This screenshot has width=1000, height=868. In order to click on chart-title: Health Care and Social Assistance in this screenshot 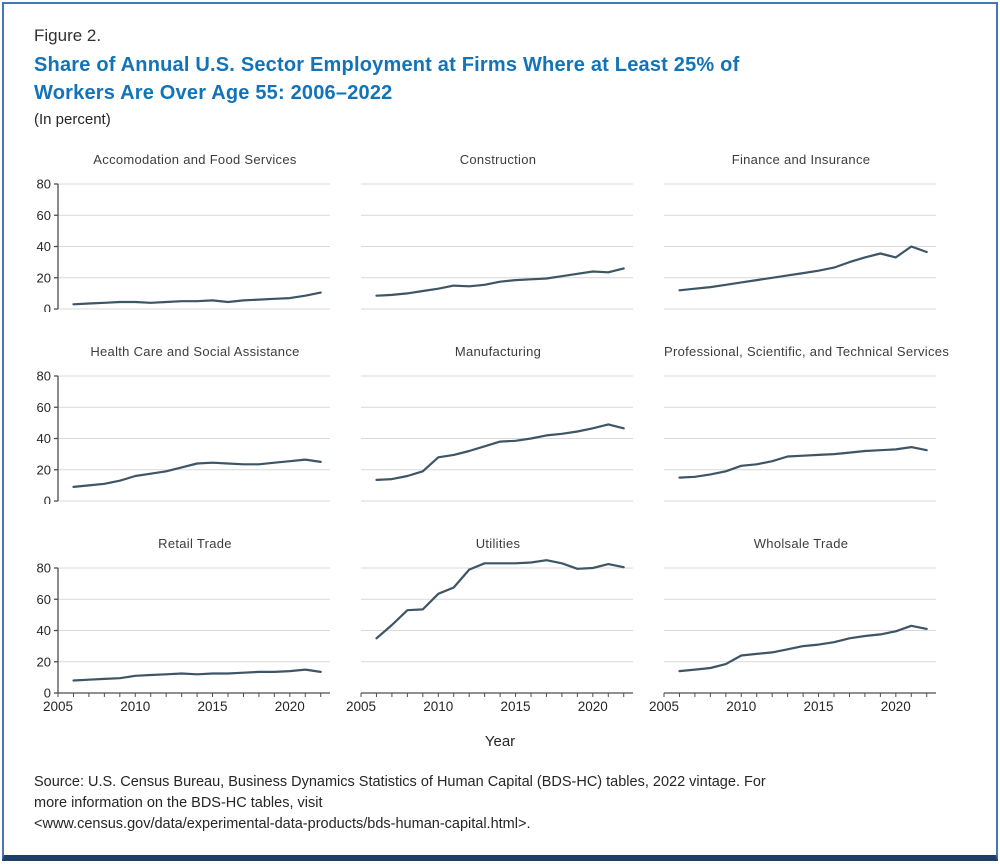, I will do `click(195, 352)`.